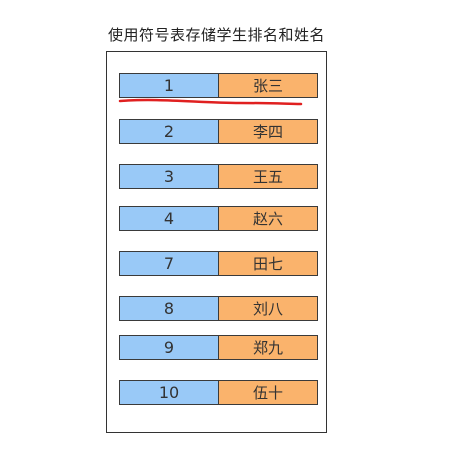  Describe the element at coordinates (169, 308) in the screenshot. I see `rank-cell: 8` at that location.